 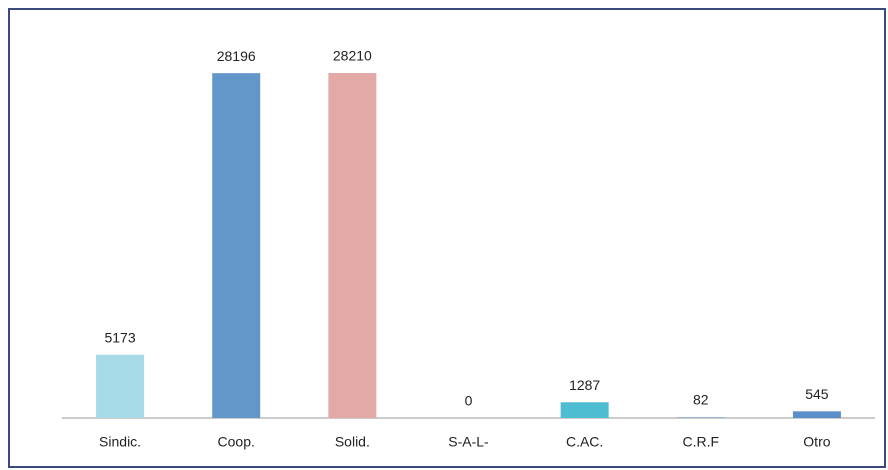 What do you see at coordinates (701, 400) in the screenshot?
I see `data-label: 82` at bounding box center [701, 400].